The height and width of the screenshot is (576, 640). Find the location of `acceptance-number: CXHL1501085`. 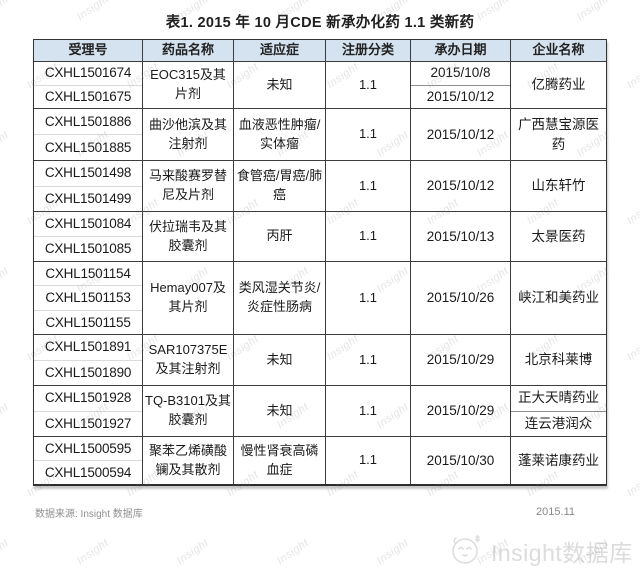

acceptance-number: CXHL1501085 is located at coordinates (88, 248).